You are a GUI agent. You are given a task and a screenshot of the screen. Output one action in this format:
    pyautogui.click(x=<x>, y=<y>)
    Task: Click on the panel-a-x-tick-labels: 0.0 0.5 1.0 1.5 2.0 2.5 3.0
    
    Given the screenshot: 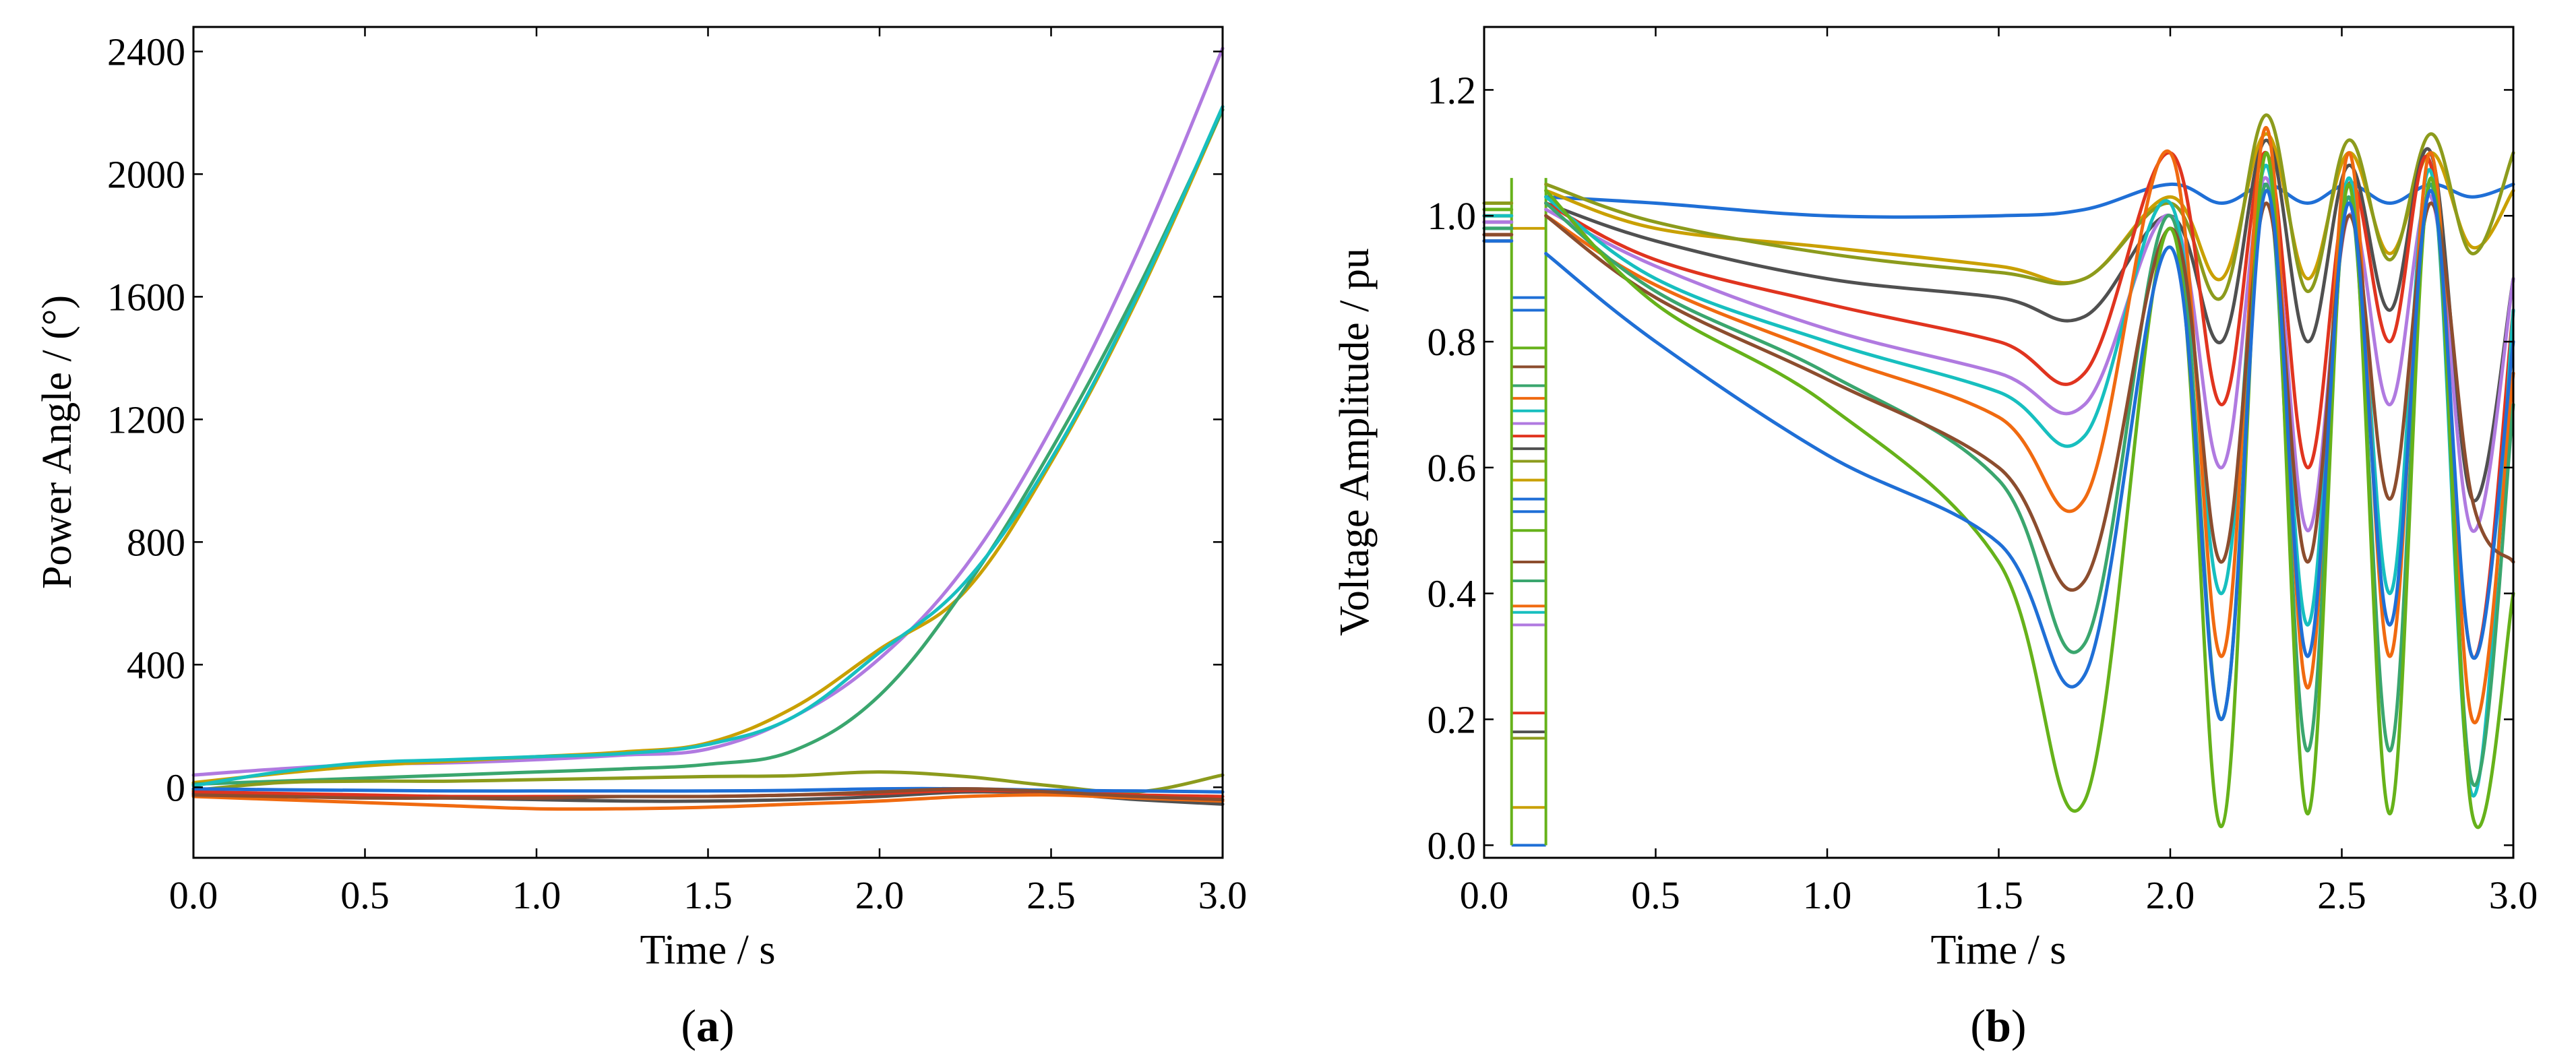 What is the action you would take?
    pyautogui.click(x=709, y=895)
    